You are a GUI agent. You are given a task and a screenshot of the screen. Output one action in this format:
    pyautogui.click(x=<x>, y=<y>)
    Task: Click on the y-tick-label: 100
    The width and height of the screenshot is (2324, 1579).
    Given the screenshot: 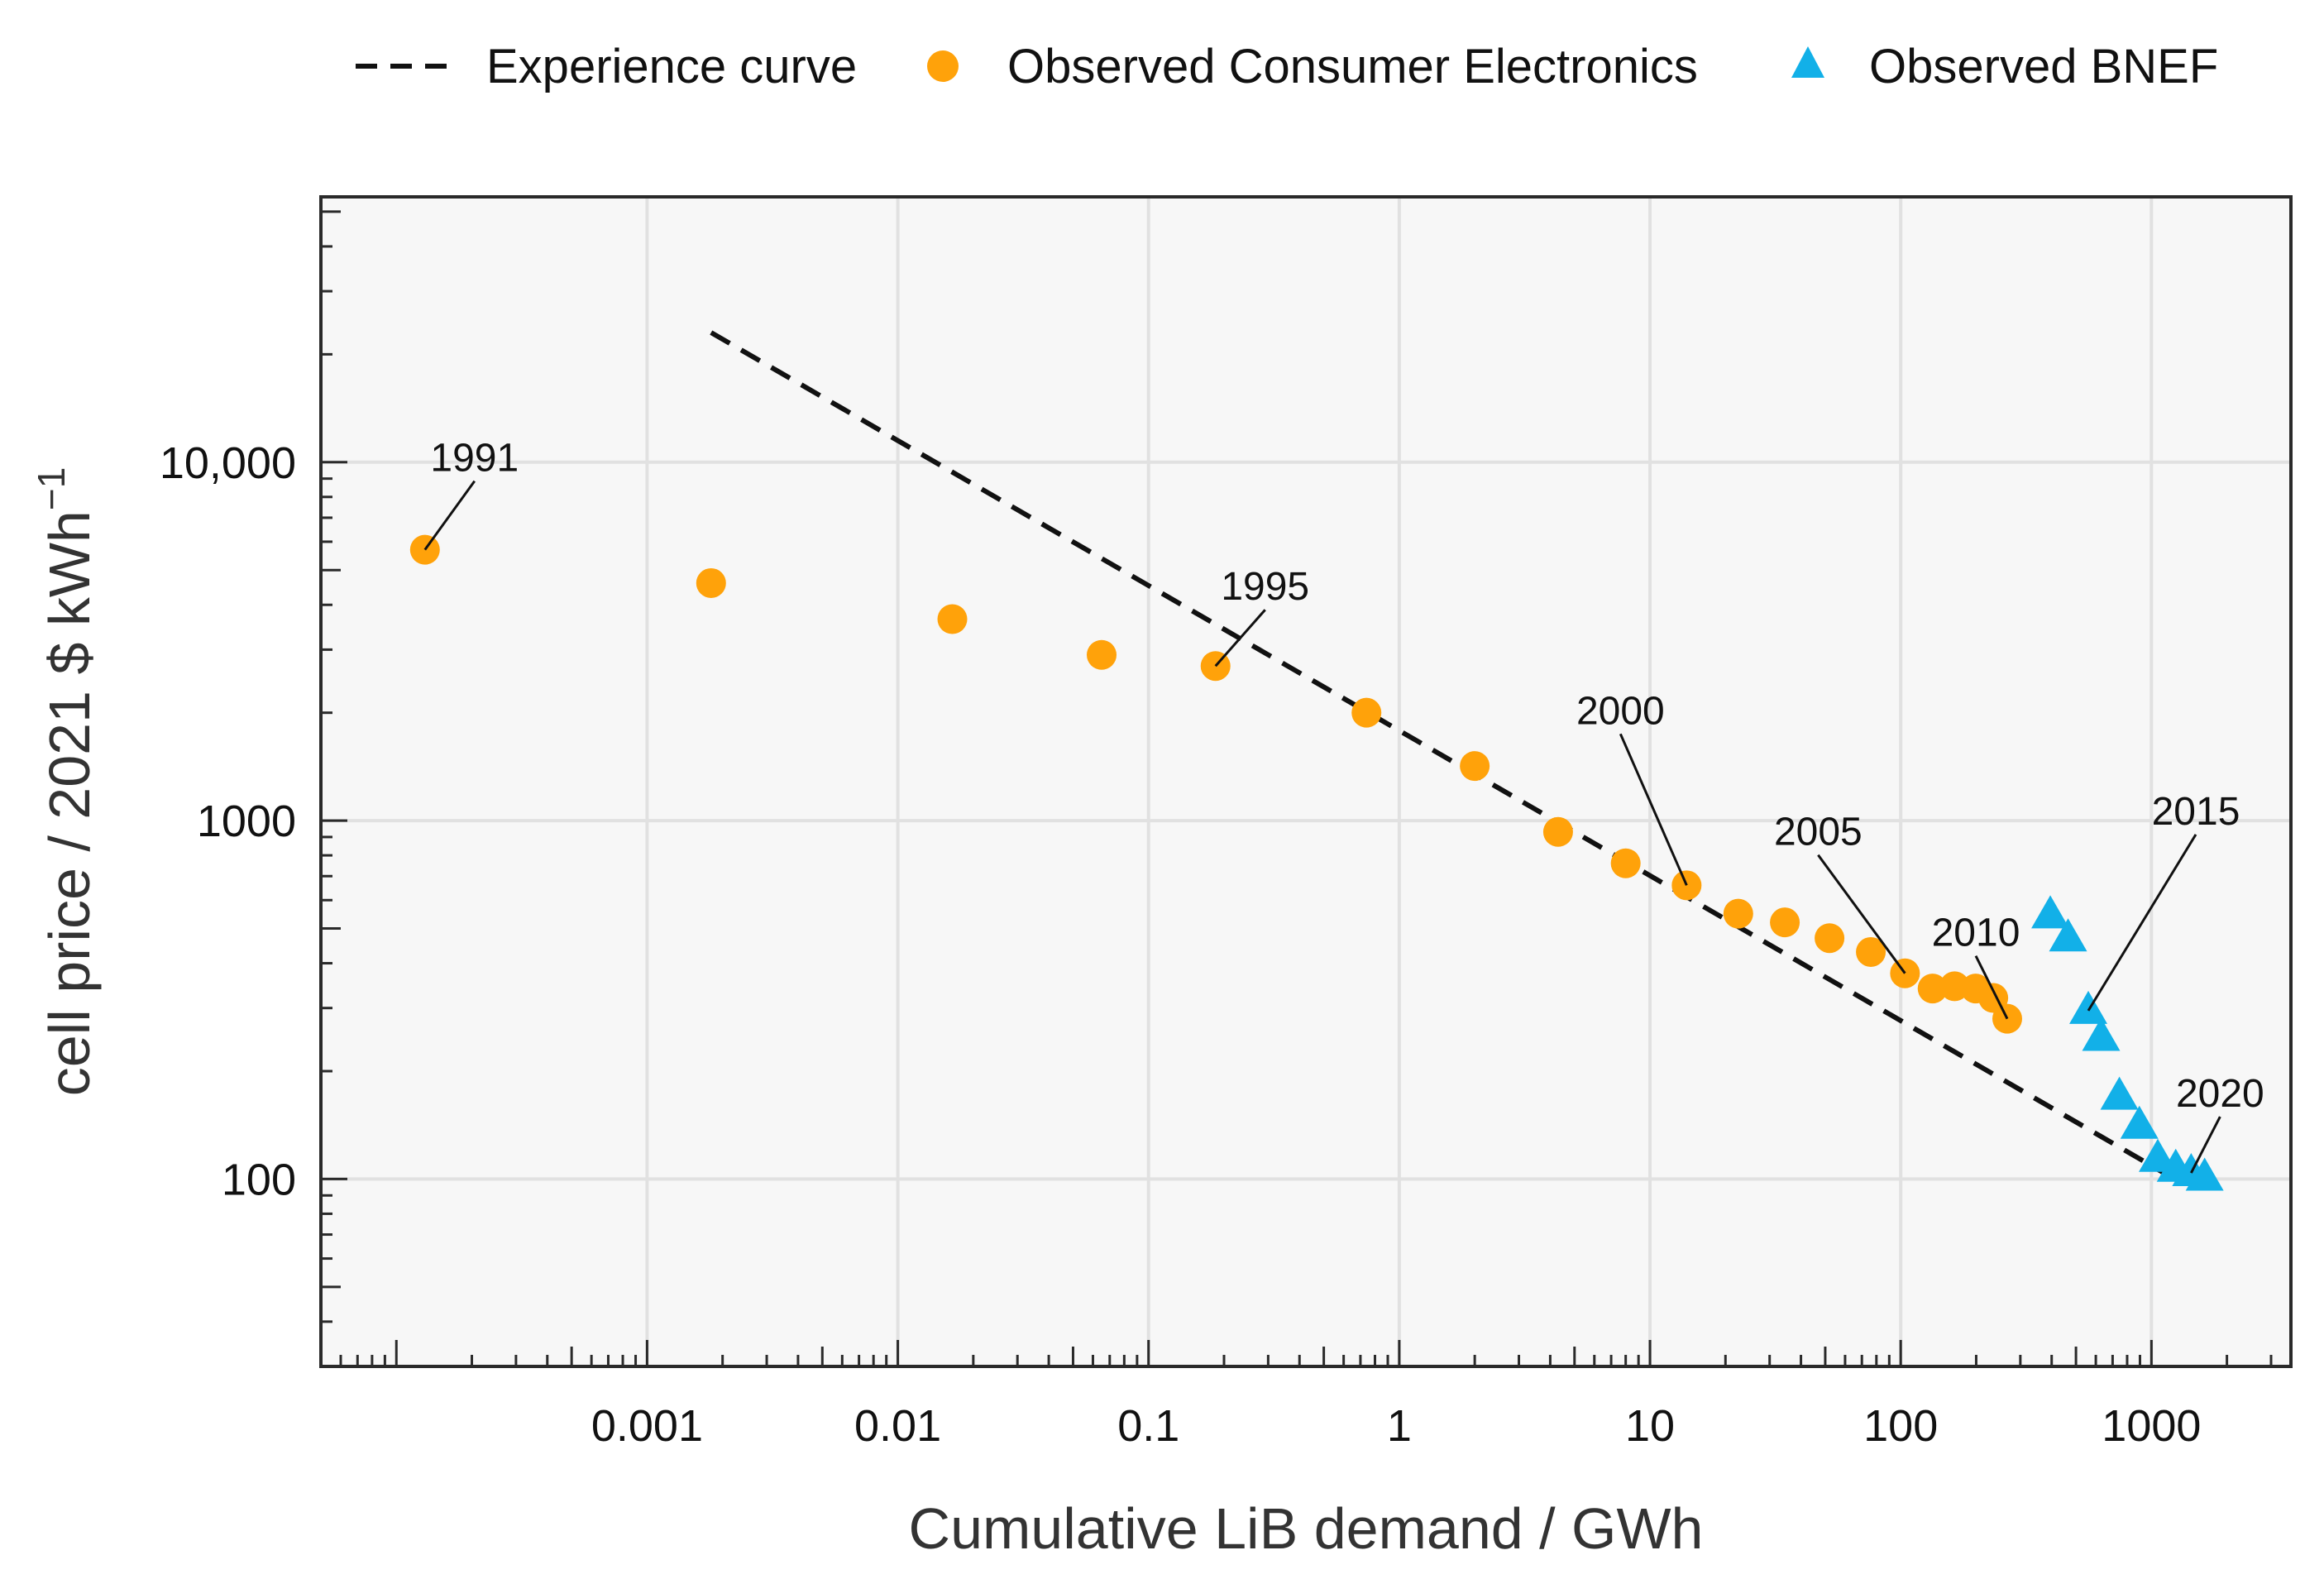 What is the action you would take?
    pyautogui.click(x=259, y=1179)
    